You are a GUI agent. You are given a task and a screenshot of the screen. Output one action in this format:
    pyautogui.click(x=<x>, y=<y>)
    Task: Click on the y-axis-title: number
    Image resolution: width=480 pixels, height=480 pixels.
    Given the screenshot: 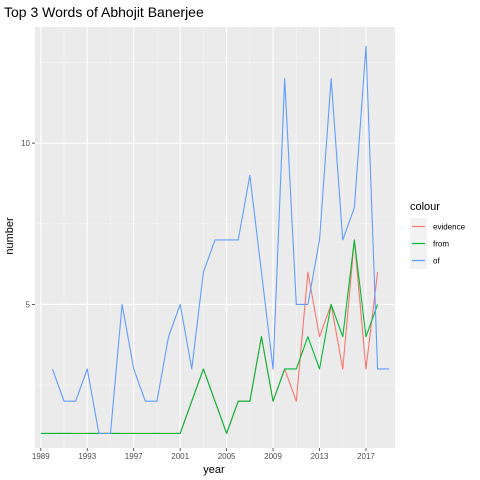 What is the action you would take?
    pyautogui.click(x=10, y=236)
    